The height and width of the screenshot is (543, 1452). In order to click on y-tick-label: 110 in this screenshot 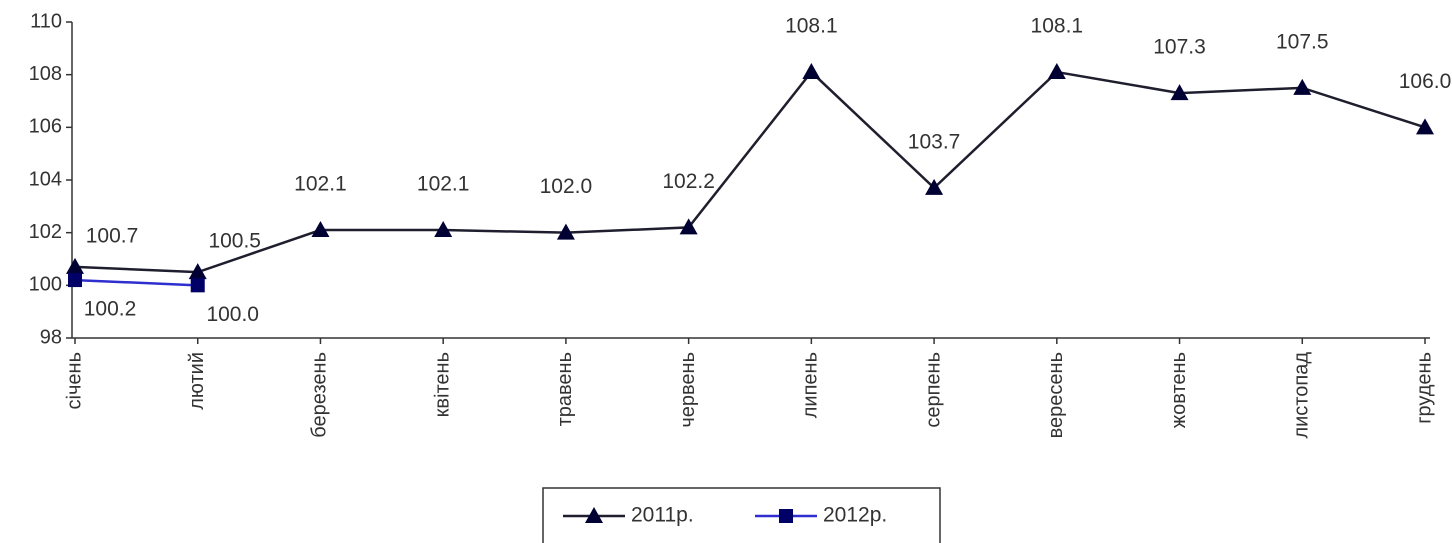, I will do `click(46, 21)`.